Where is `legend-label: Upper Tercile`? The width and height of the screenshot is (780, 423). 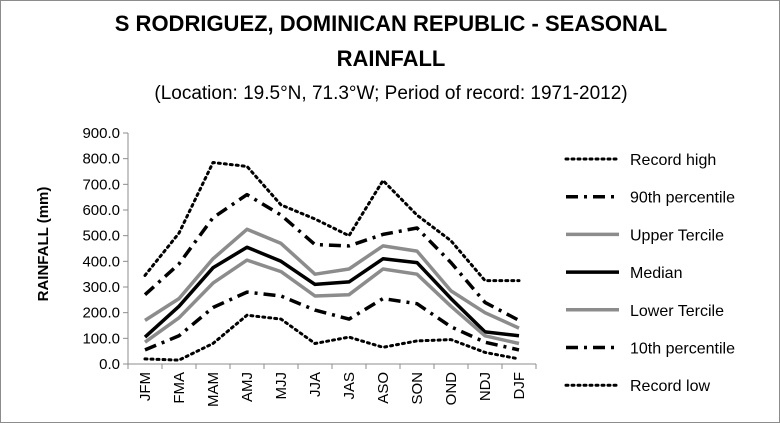 legend-label: Upper Tercile is located at coordinates (677, 235).